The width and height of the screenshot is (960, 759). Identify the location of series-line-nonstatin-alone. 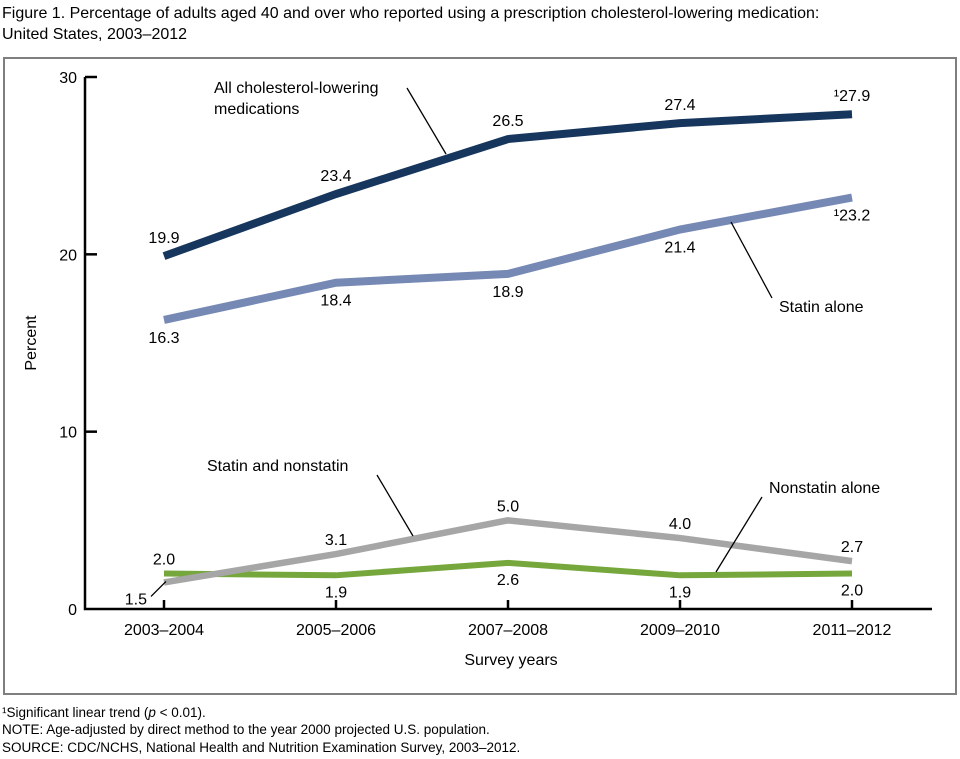
(508, 569).